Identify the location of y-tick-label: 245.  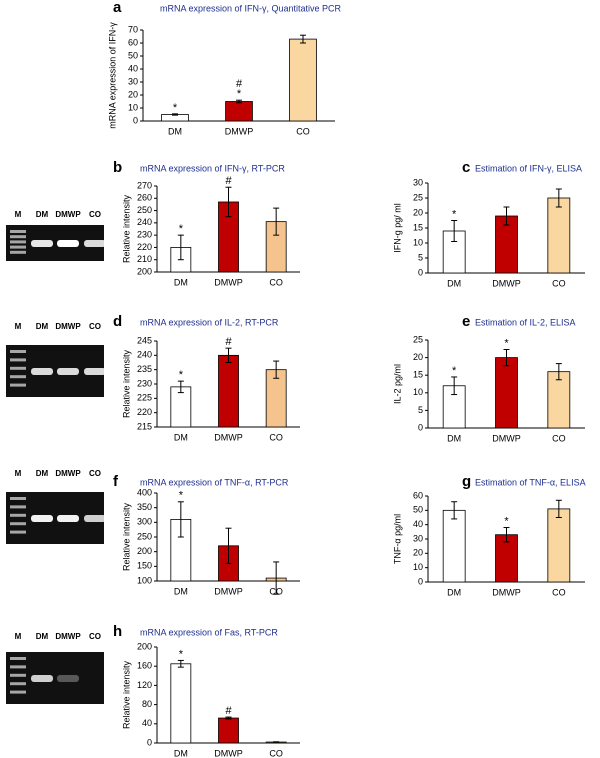
(144, 340).